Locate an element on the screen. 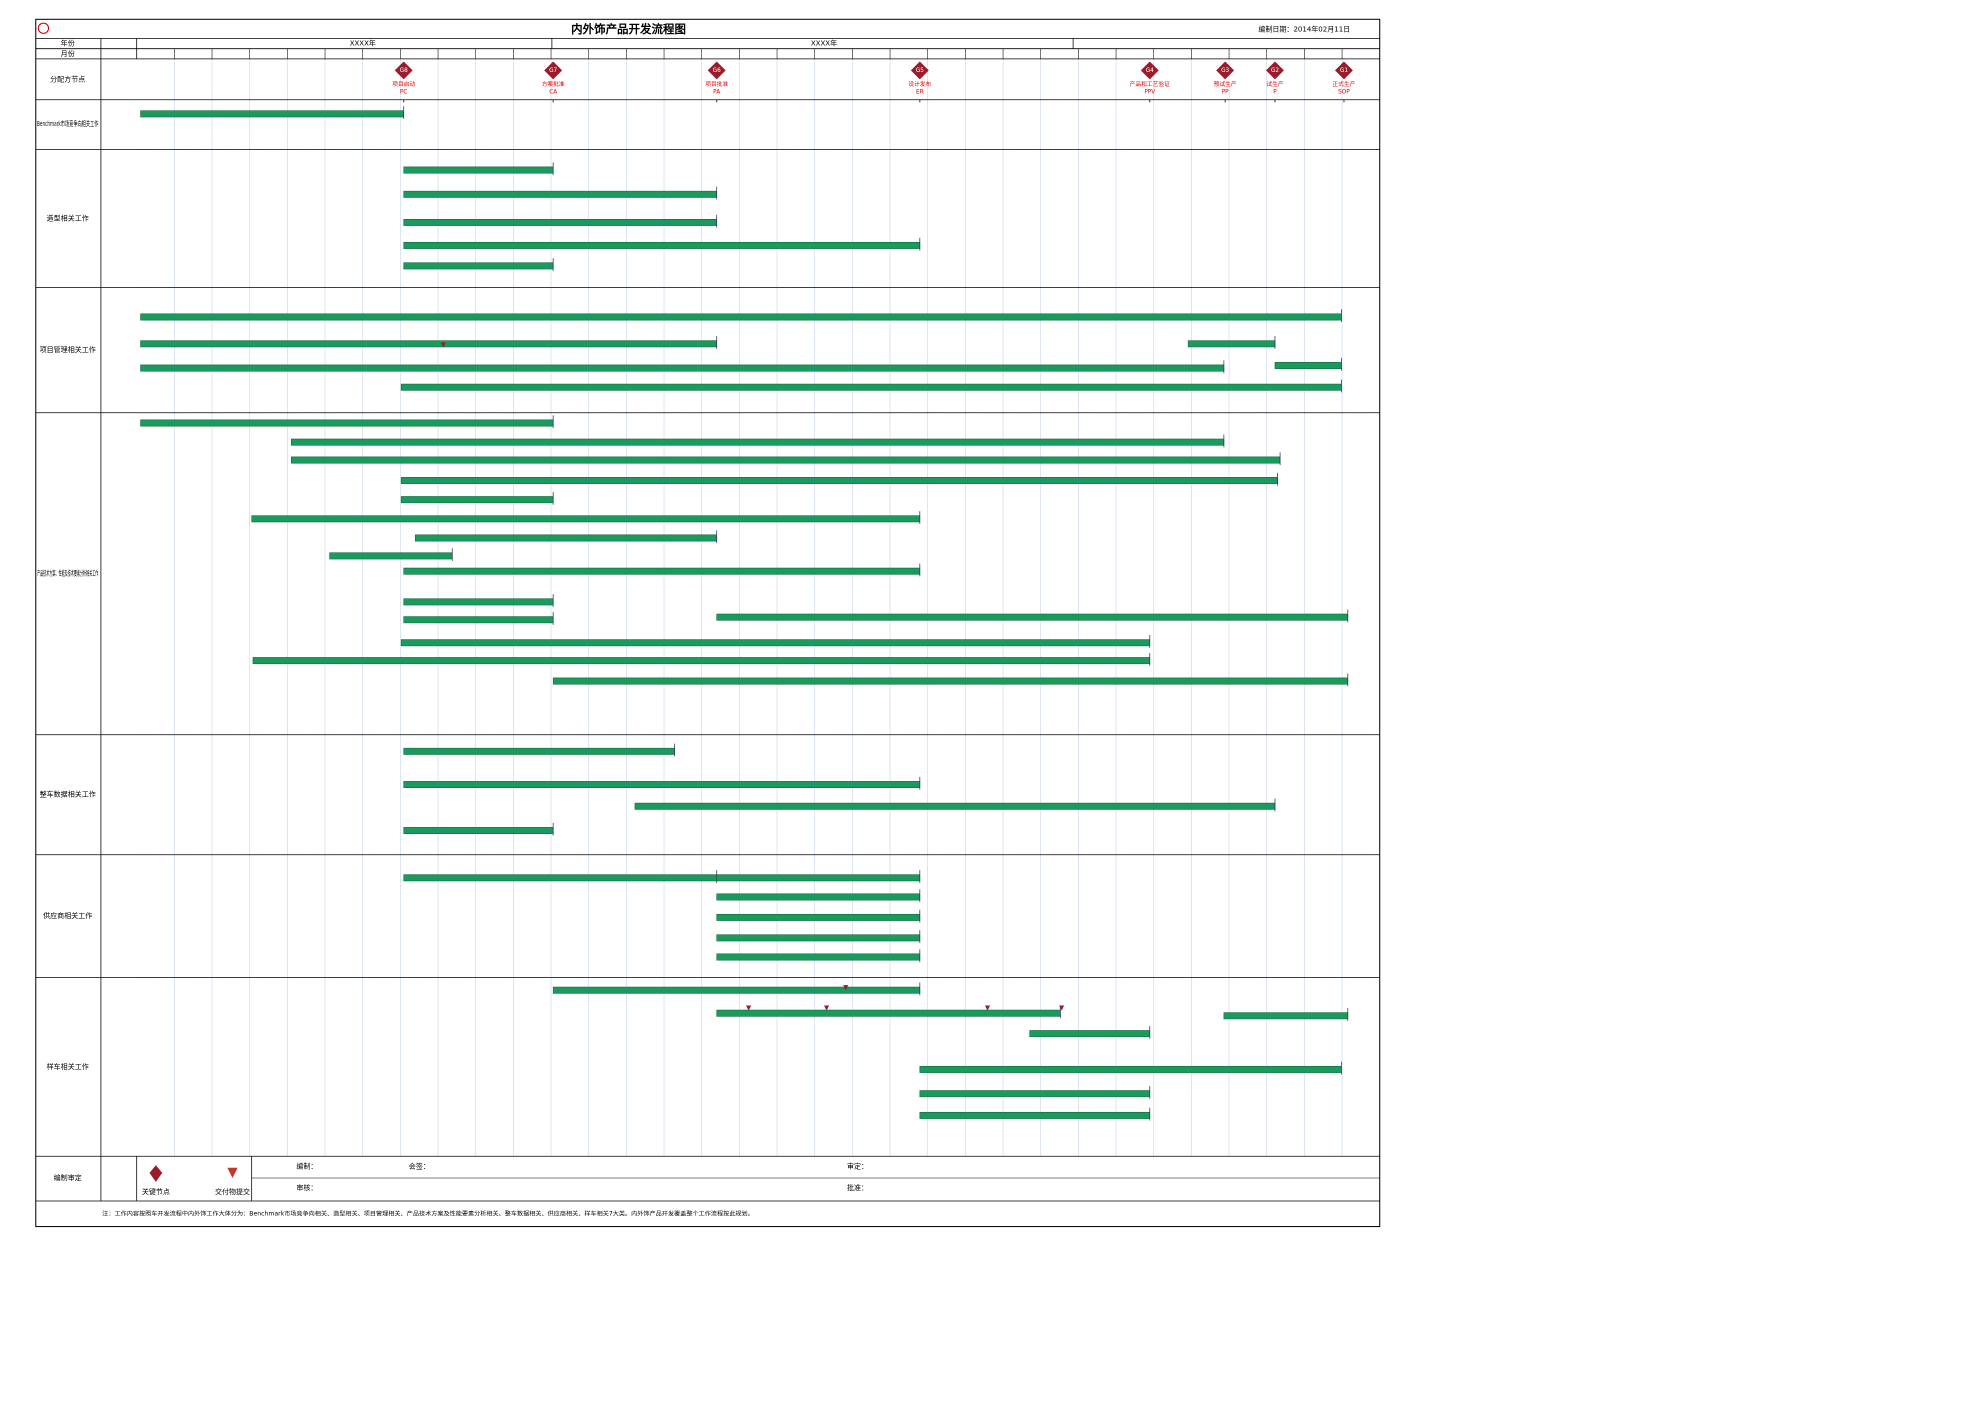  row-label: 分配方节点 is located at coordinates (67, 78).